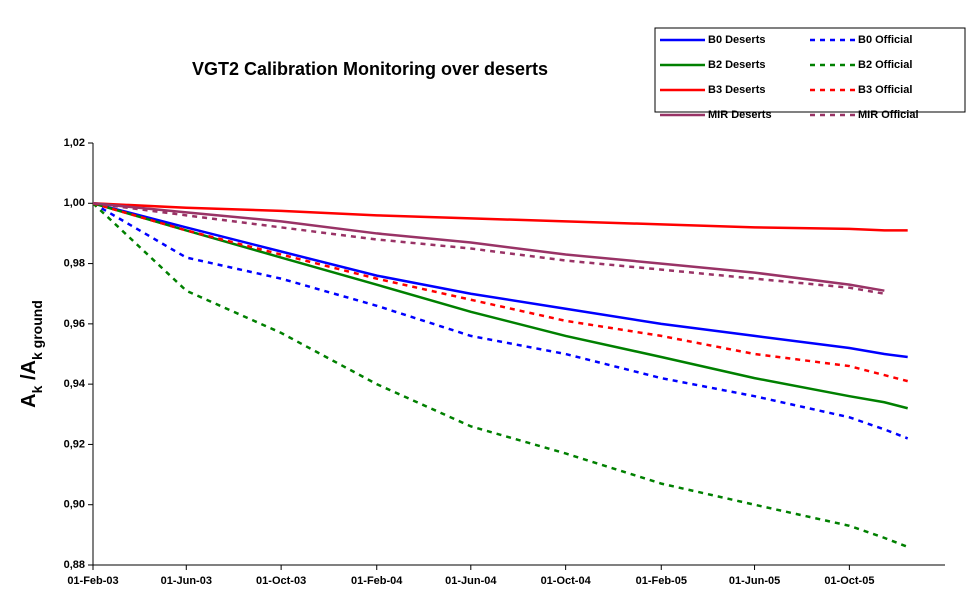 The image size is (968, 600). I want to click on y-label-part: /A, so click(29, 373).